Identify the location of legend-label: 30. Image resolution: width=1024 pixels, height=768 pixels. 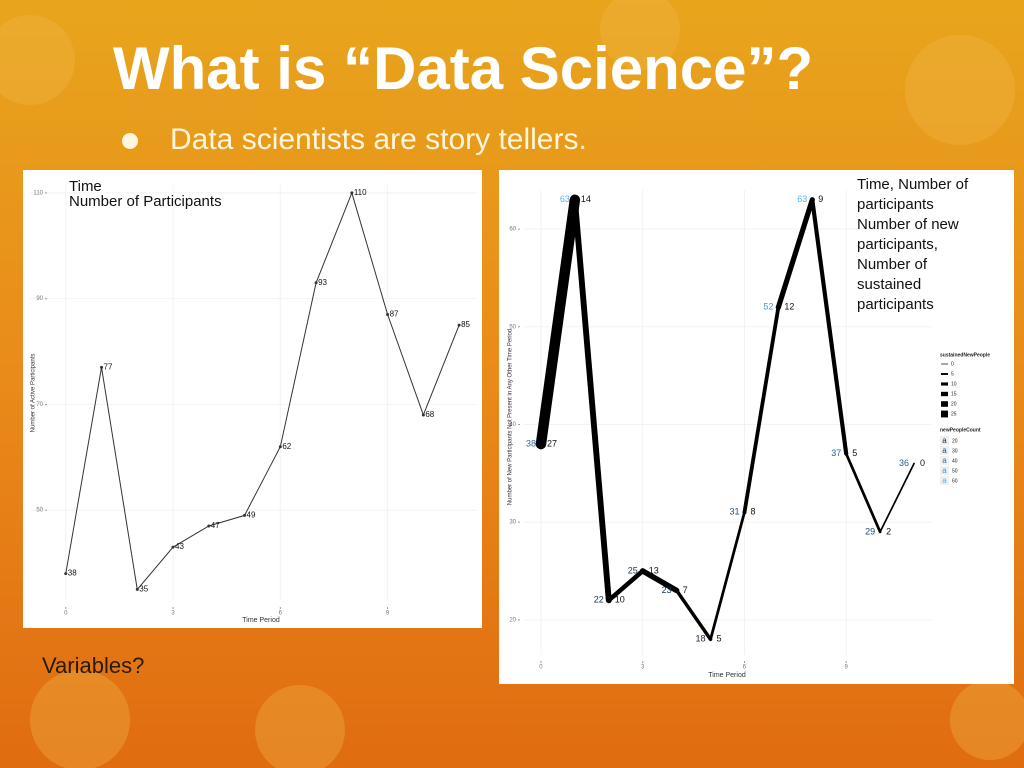
(955, 451).